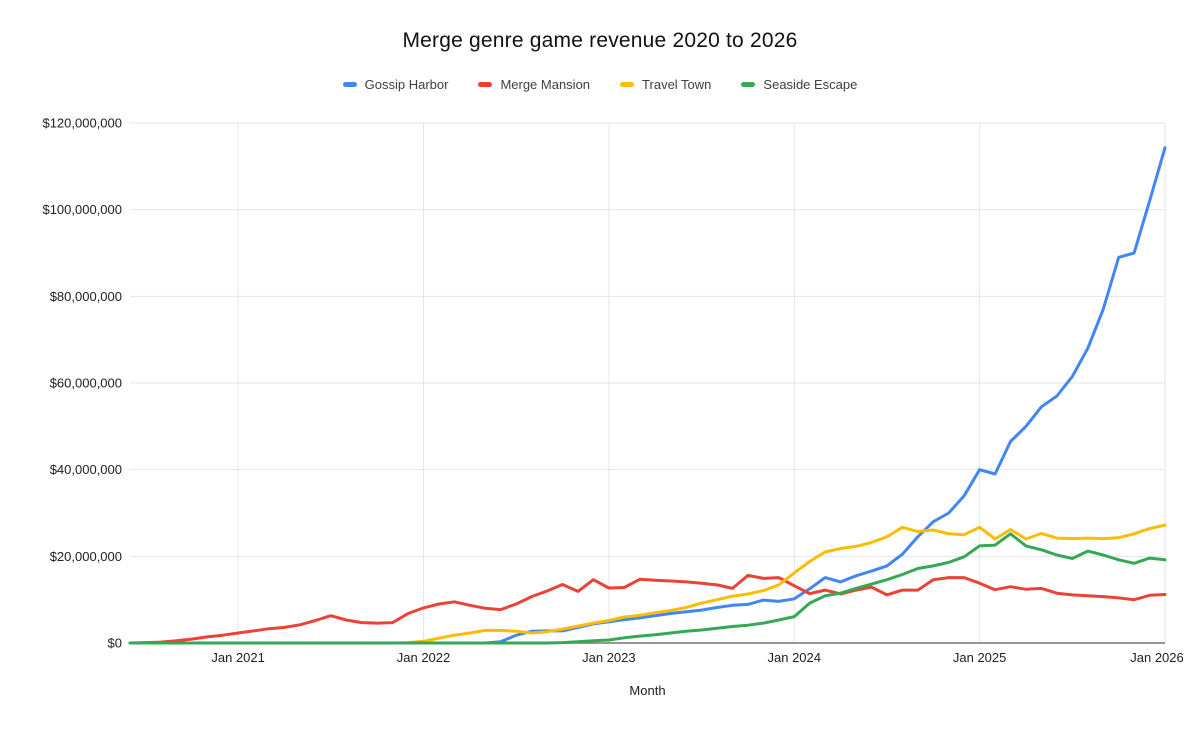 Image resolution: width=1200 pixels, height=731 pixels. I want to click on x-tick-label: Jan 2022, so click(424, 657).